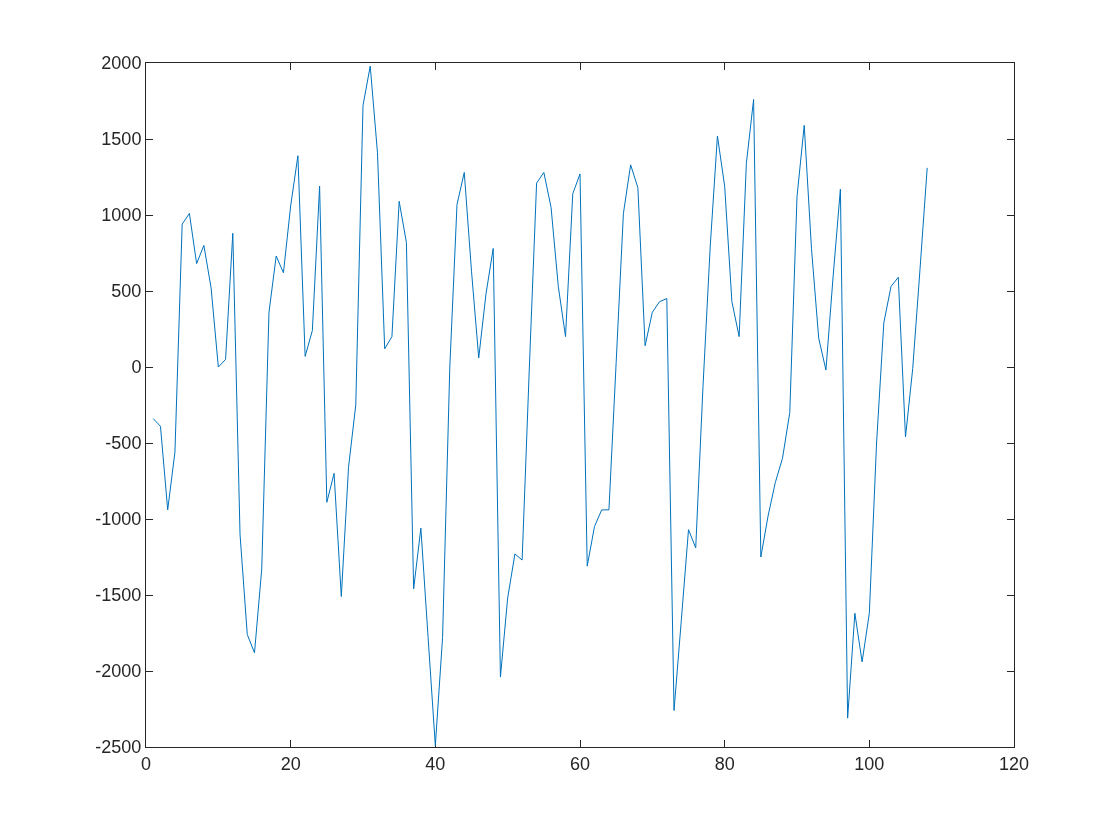  I want to click on x-tick-label: 120, so click(1014, 763).